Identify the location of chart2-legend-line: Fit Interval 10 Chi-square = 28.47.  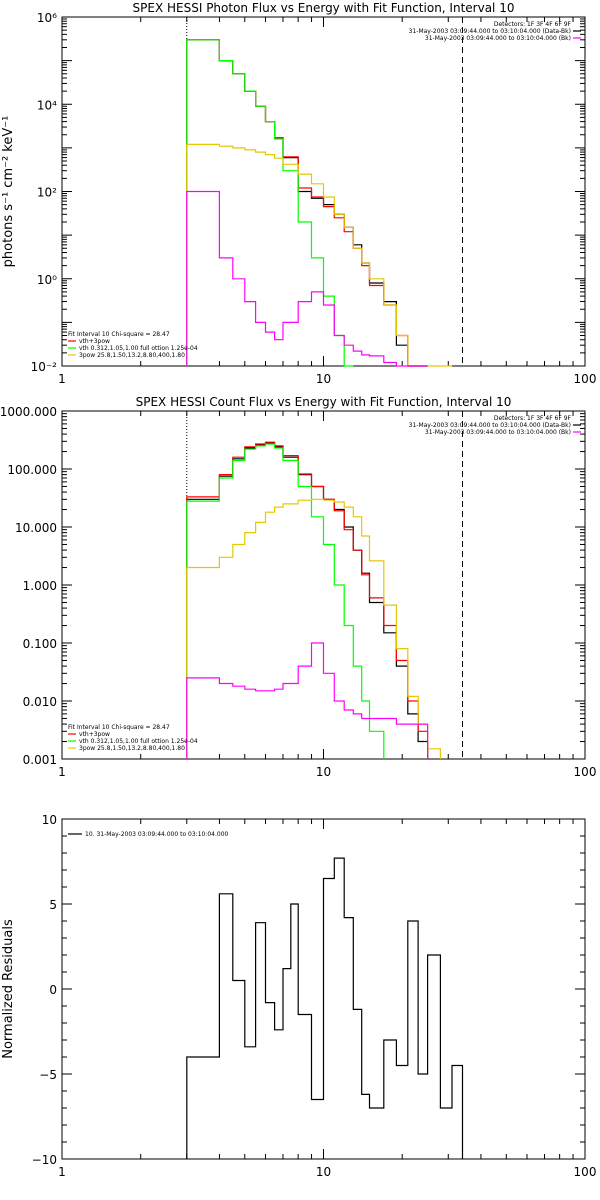
(119, 727).